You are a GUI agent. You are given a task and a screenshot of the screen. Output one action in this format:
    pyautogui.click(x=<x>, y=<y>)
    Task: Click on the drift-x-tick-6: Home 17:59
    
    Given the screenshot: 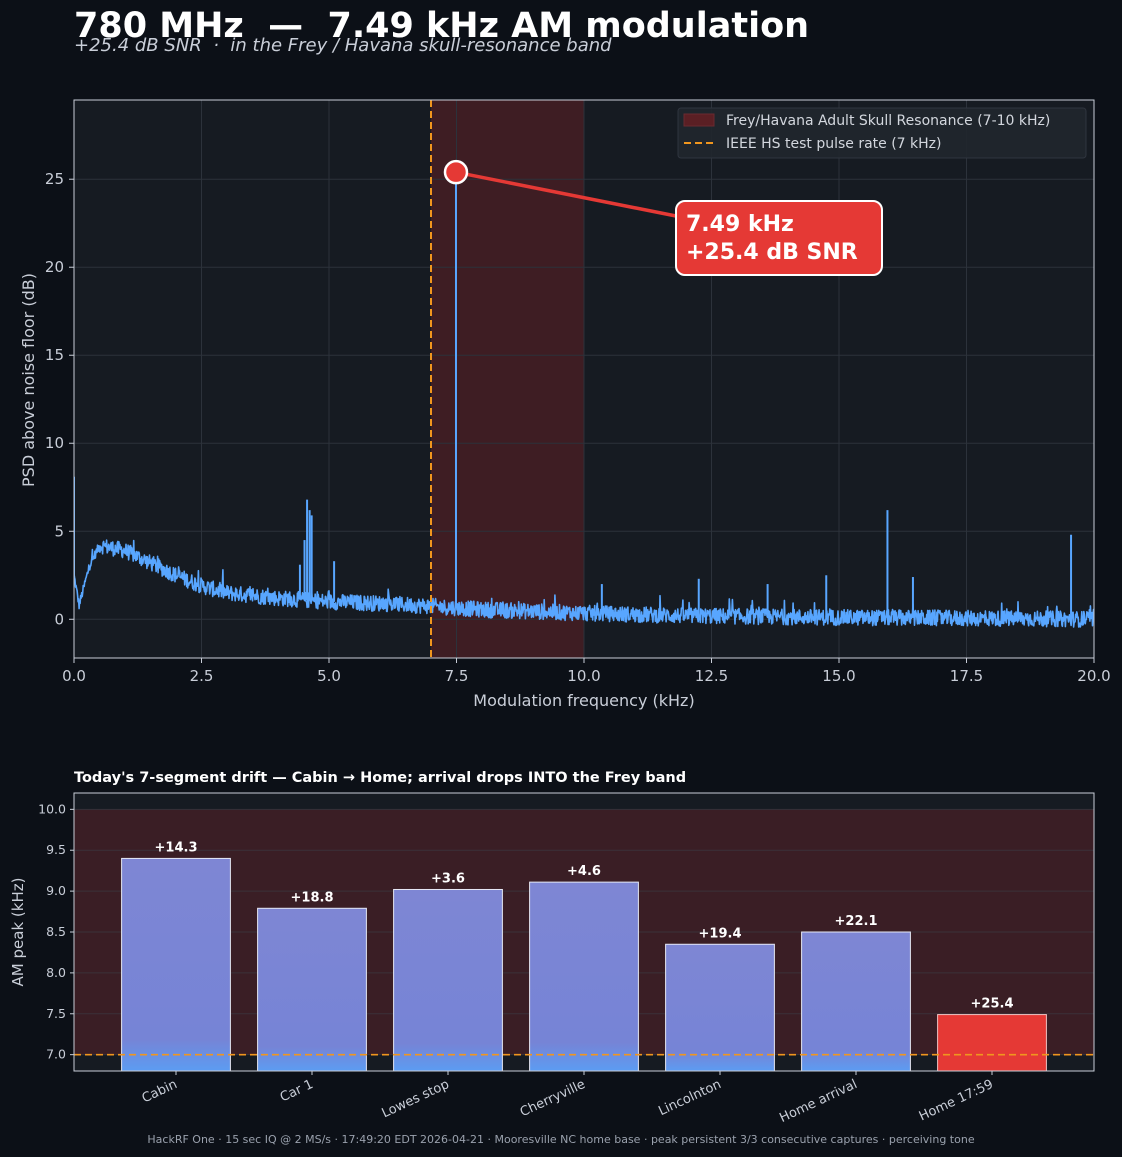 What is the action you would take?
    pyautogui.click(x=956, y=1100)
    